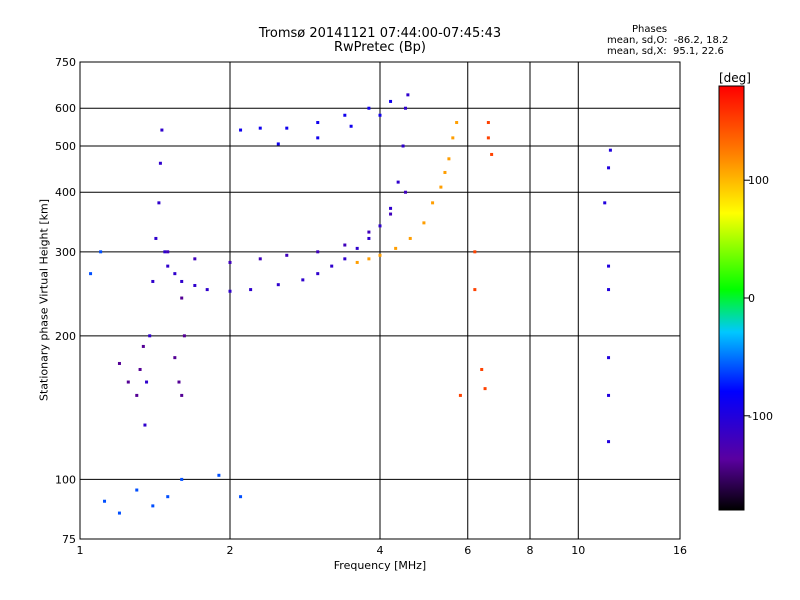  What do you see at coordinates (380, 33) in the screenshot?
I see `chart-title: Tromsø 20141121 07:44:00-07:45:43` at bounding box center [380, 33].